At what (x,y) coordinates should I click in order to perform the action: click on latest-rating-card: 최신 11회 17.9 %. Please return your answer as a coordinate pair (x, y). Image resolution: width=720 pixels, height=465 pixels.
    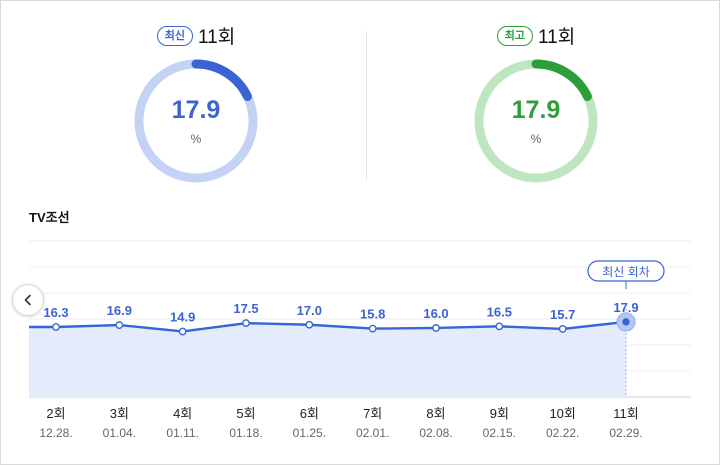
    Looking at the image, I should click on (196, 96).